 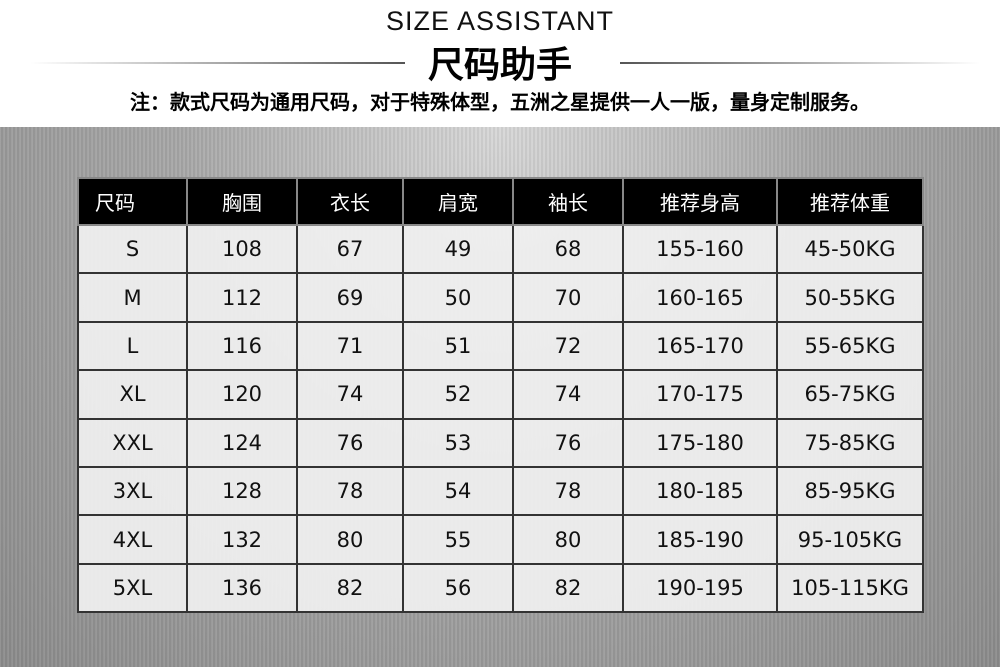 What do you see at coordinates (568, 201) in the screenshot?
I see `column-header: 袖长` at bounding box center [568, 201].